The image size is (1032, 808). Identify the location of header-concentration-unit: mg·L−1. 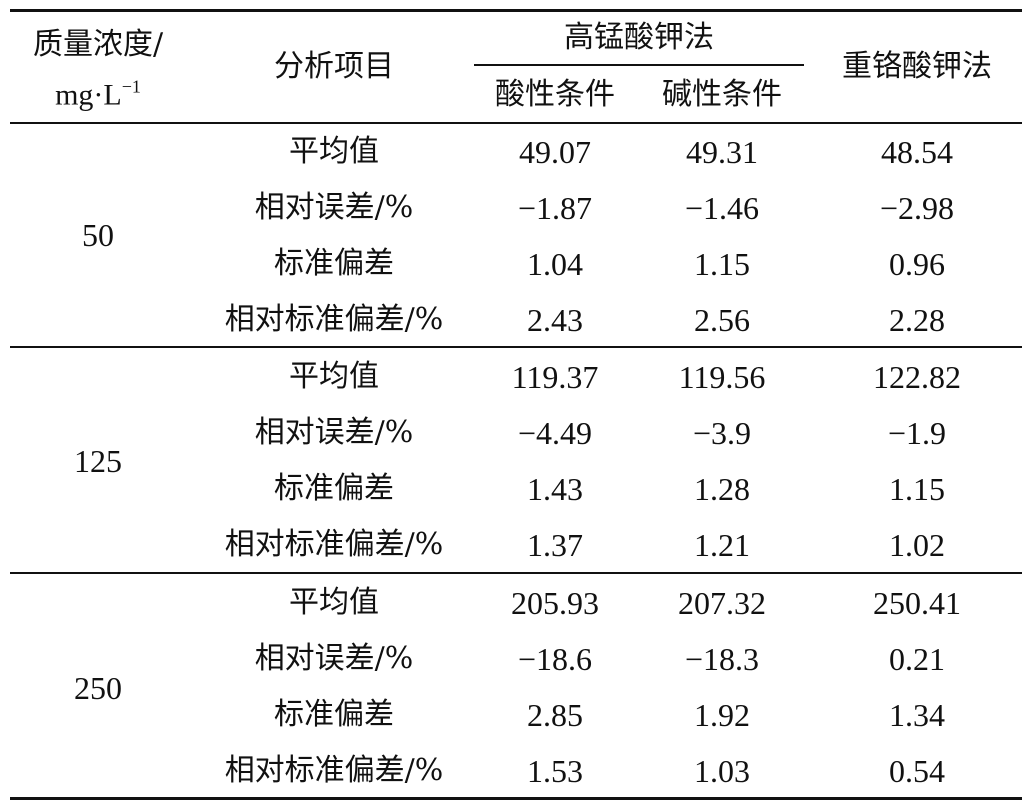
(98, 94).